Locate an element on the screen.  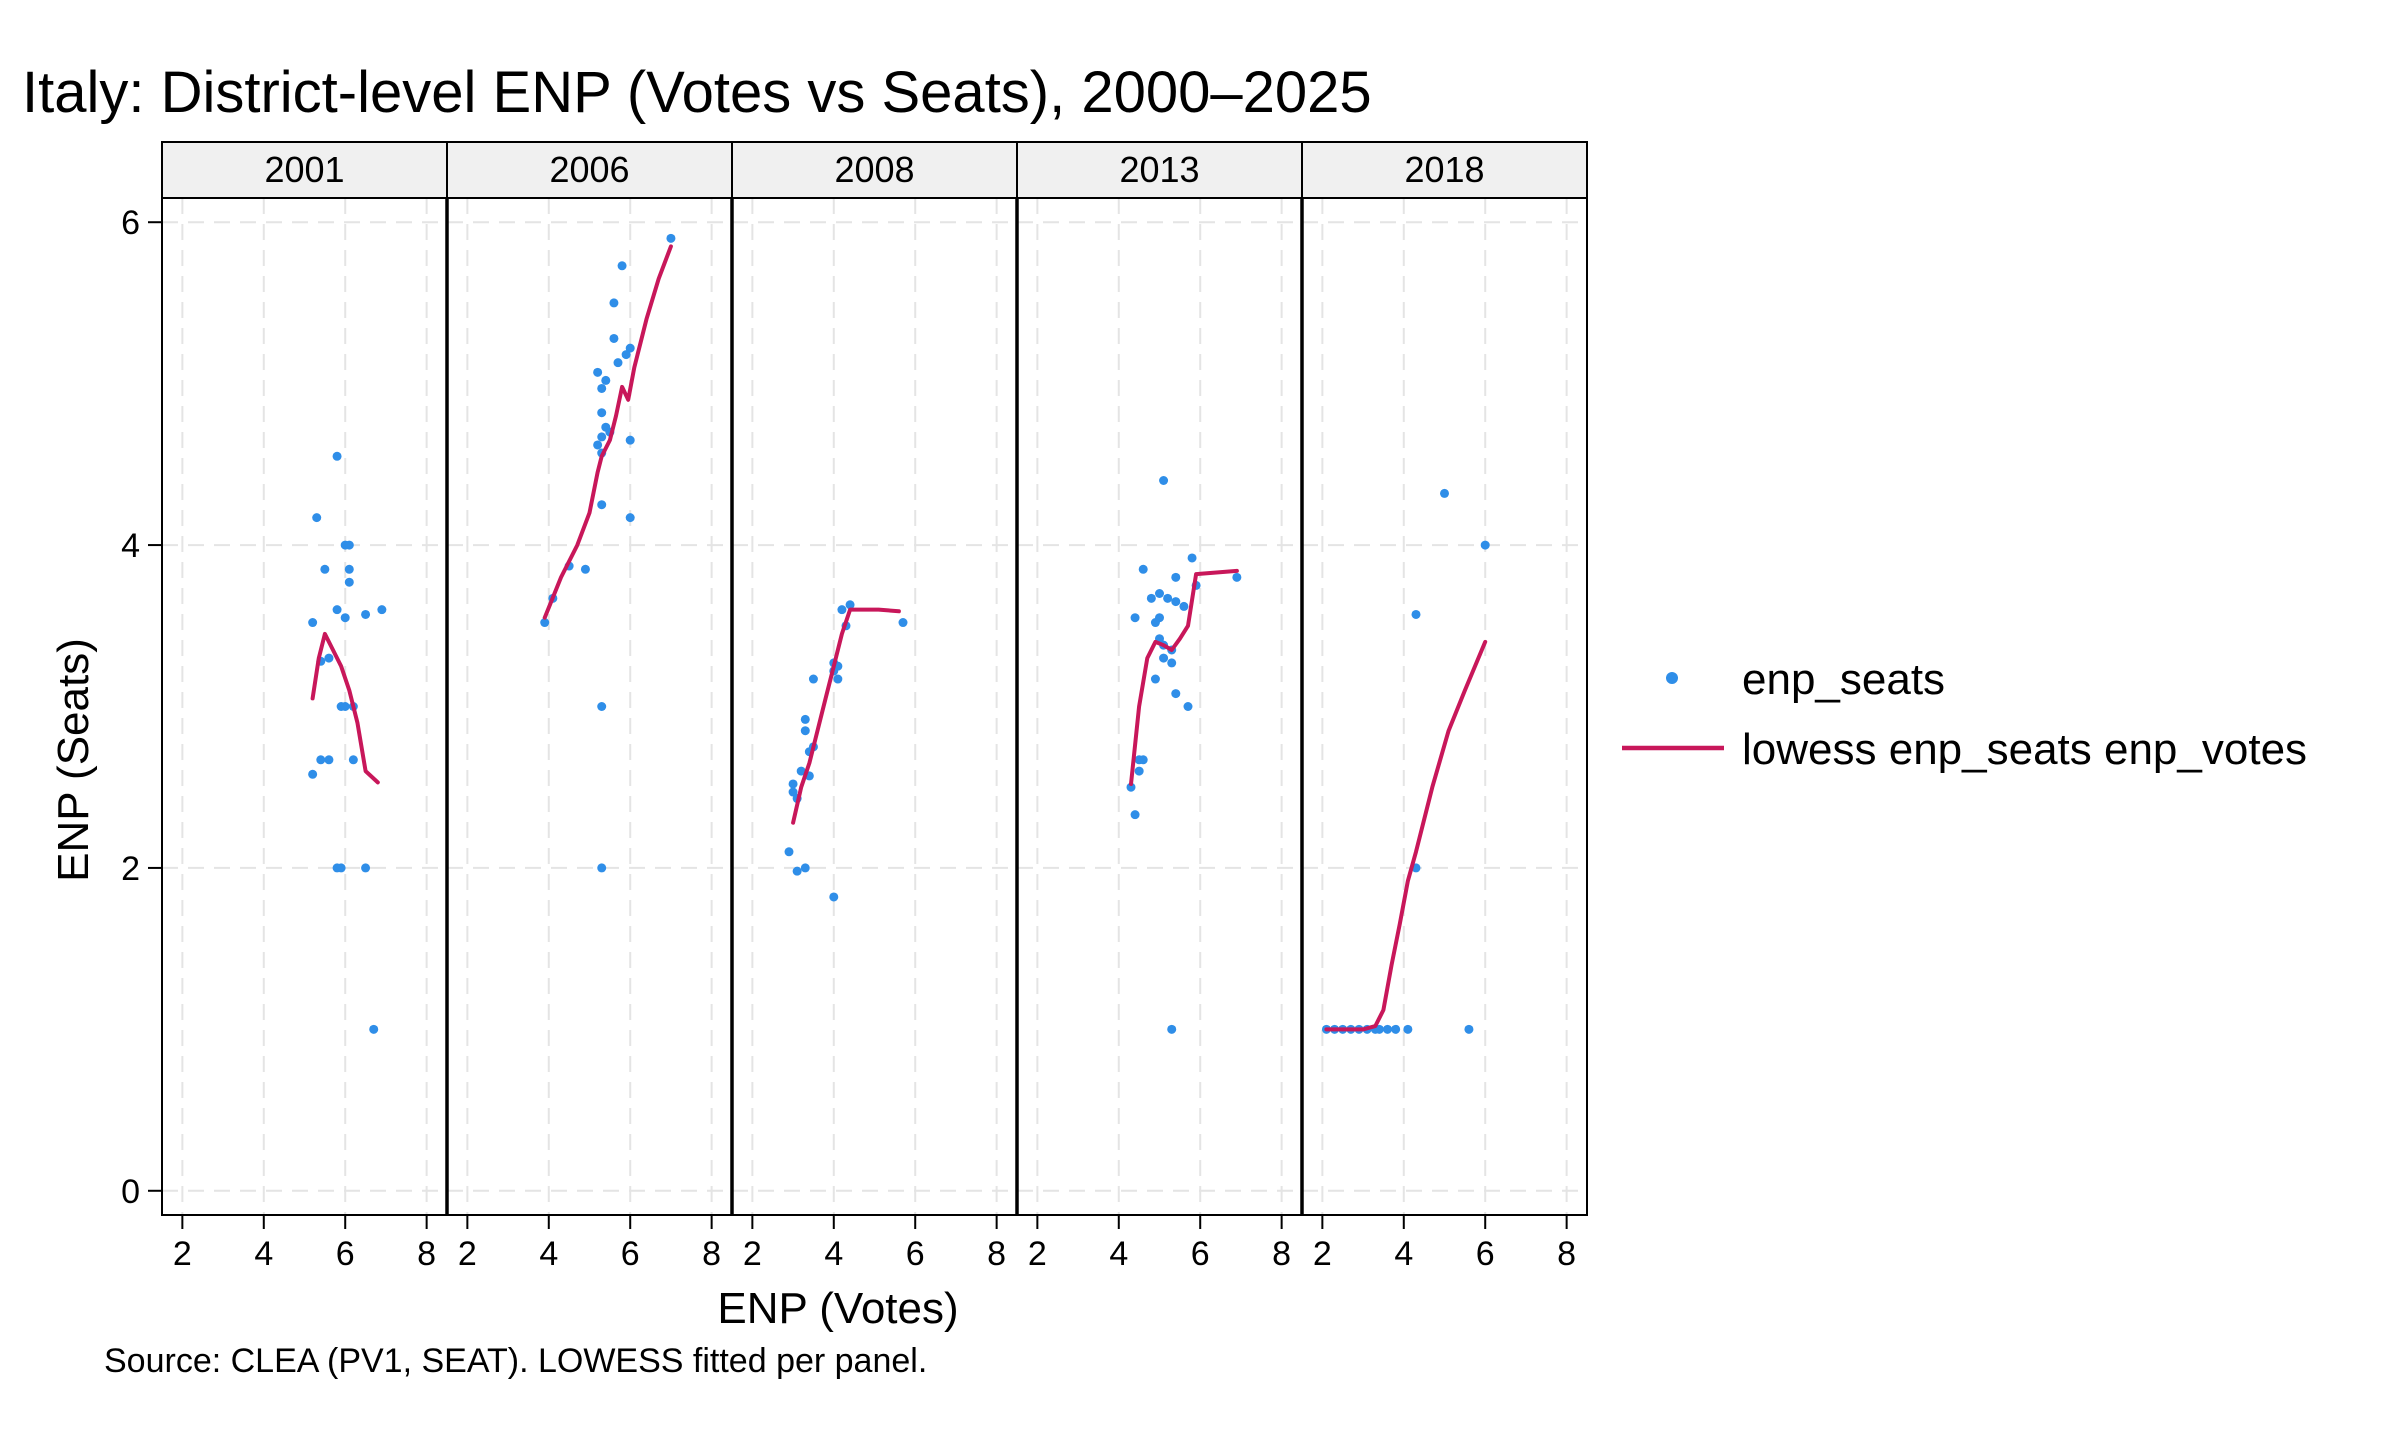
y-tick-label: 6 is located at coordinates (130, 223).